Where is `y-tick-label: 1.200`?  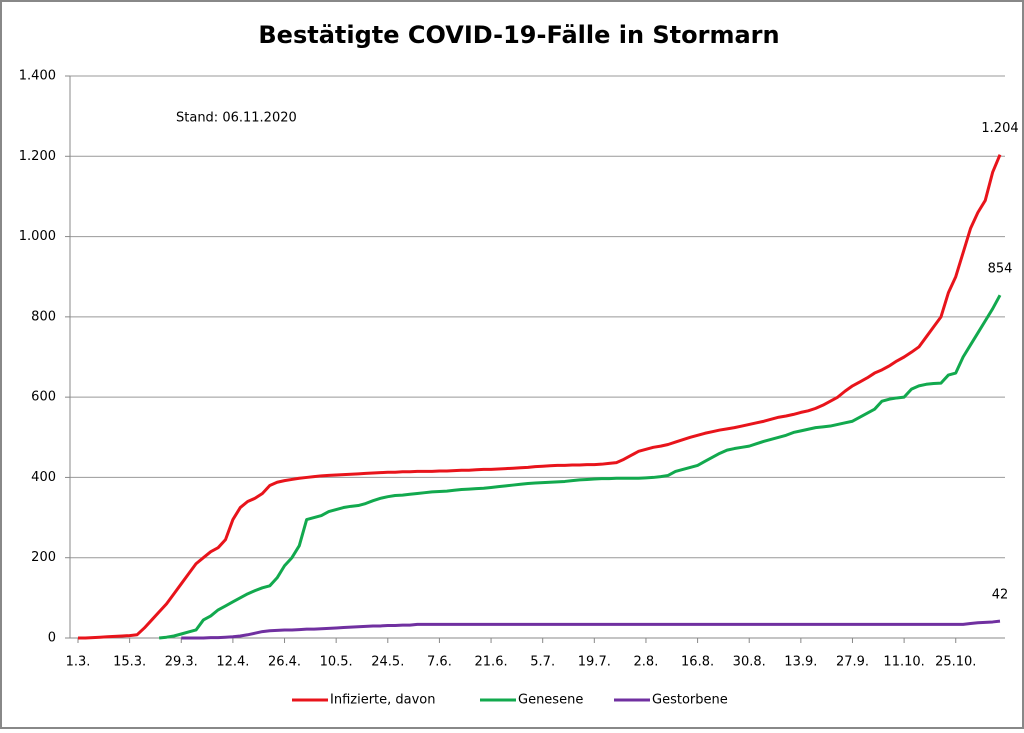 y-tick-label: 1.200 is located at coordinates (37, 156).